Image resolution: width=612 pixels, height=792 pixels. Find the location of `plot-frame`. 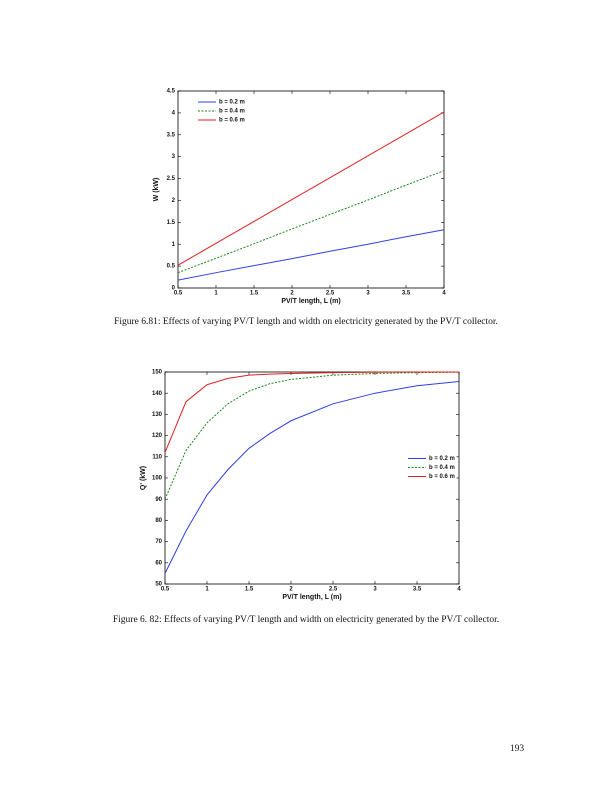

plot-frame is located at coordinates (311, 189).